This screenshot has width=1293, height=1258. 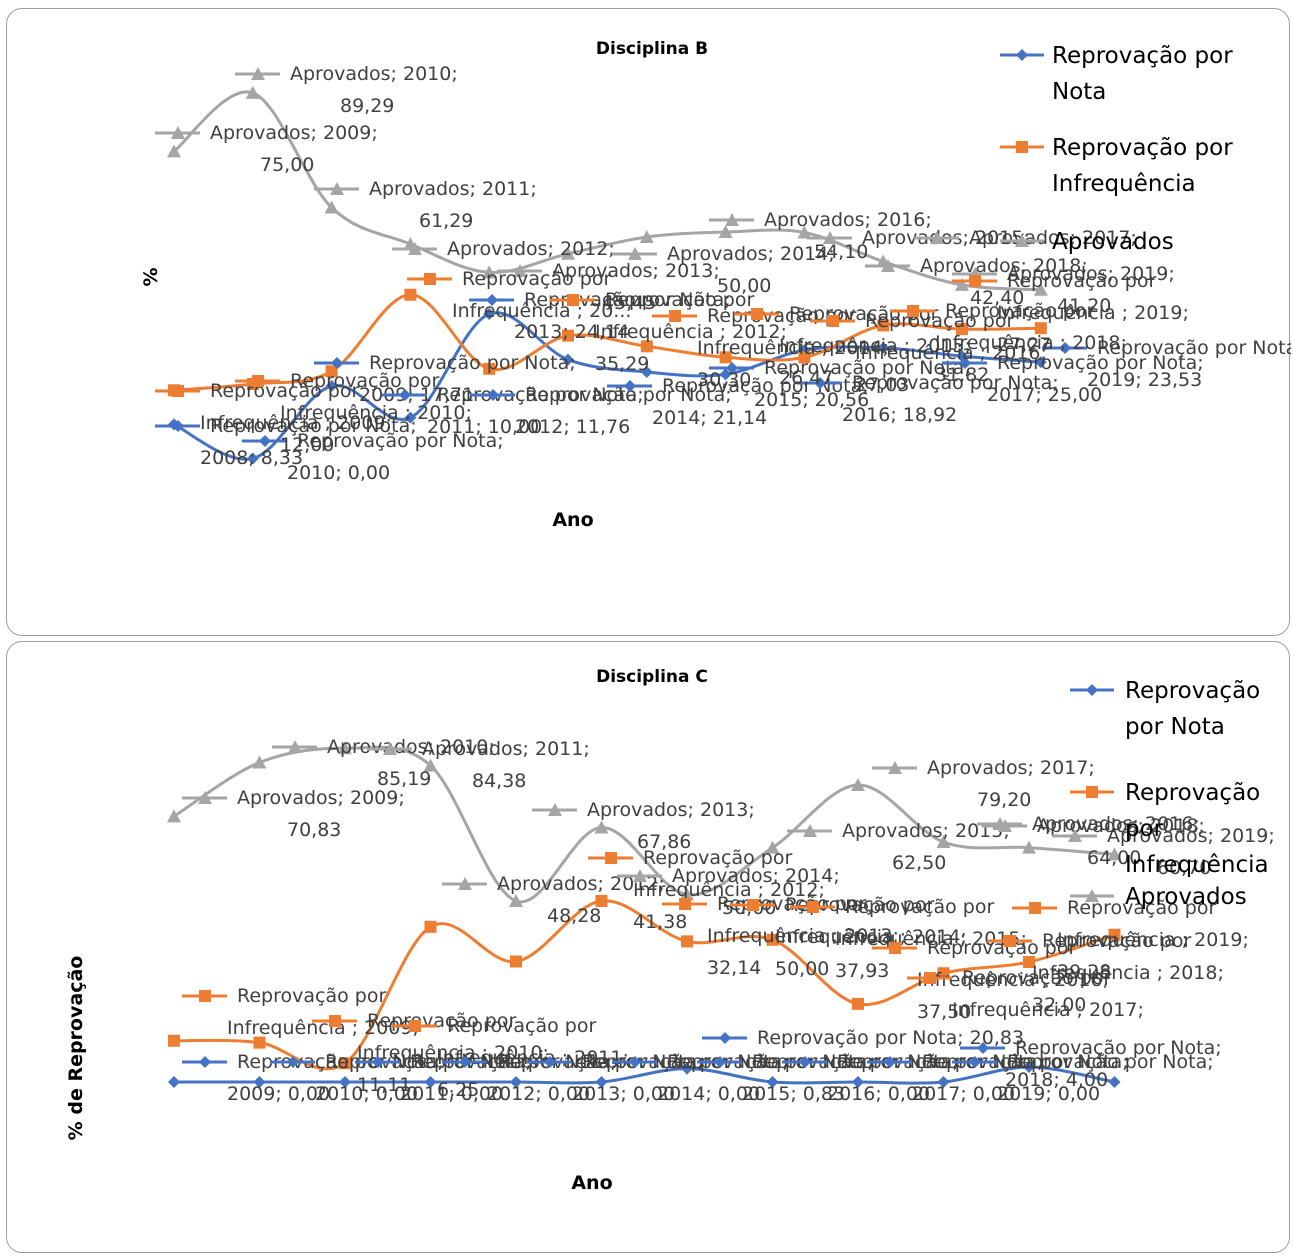 What do you see at coordinates (976, 282) in the screenshot?
I see `data-label: Aprovados; 2018; 42,40` at bounding box center [976, 282].